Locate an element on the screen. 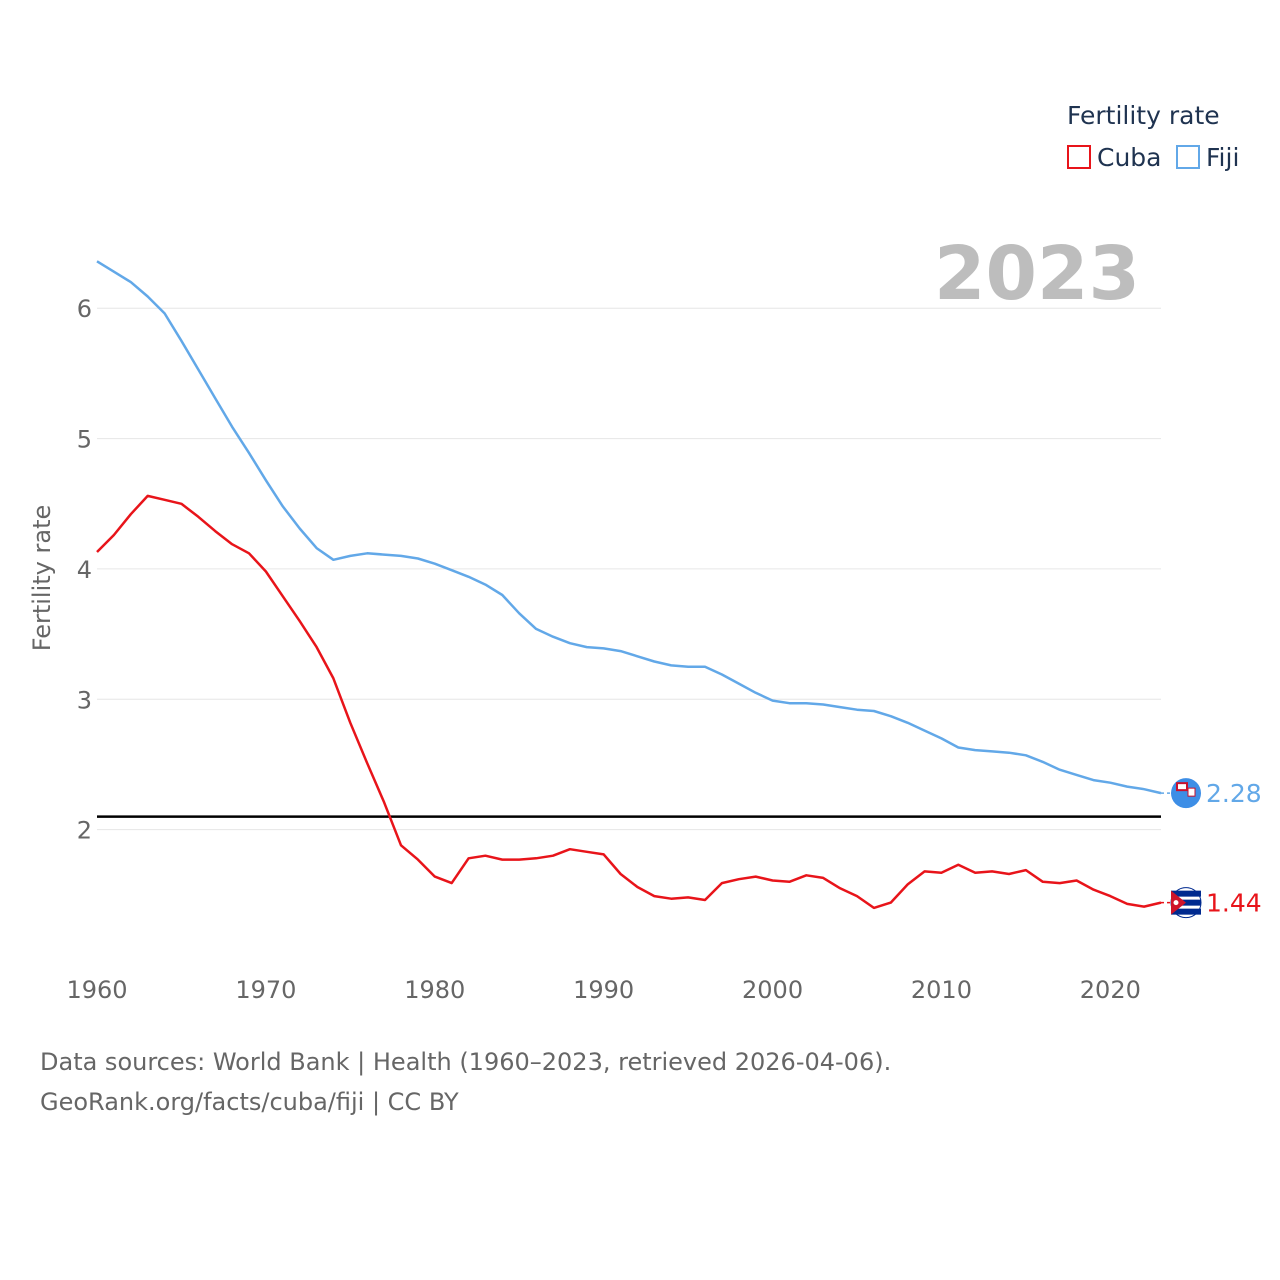 The image size is (1280, 1280). x-tick-label: 1970 is located at coordinates (265, 990).